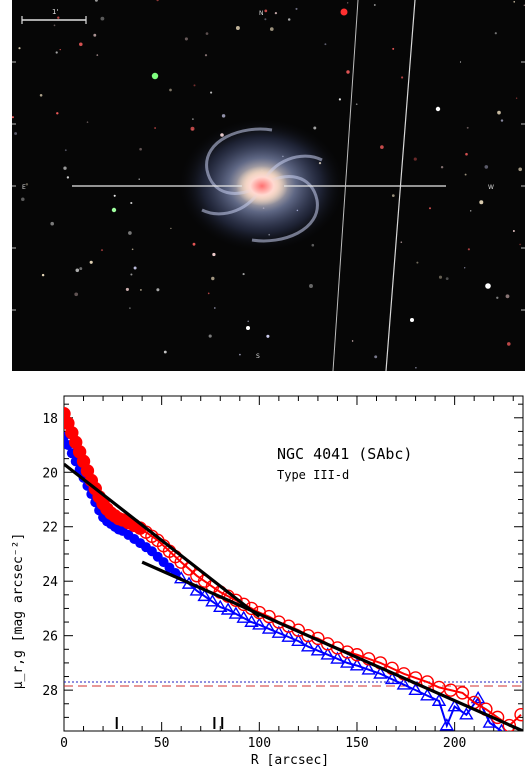  I want to click on galaxy-core, so click(262, 186).